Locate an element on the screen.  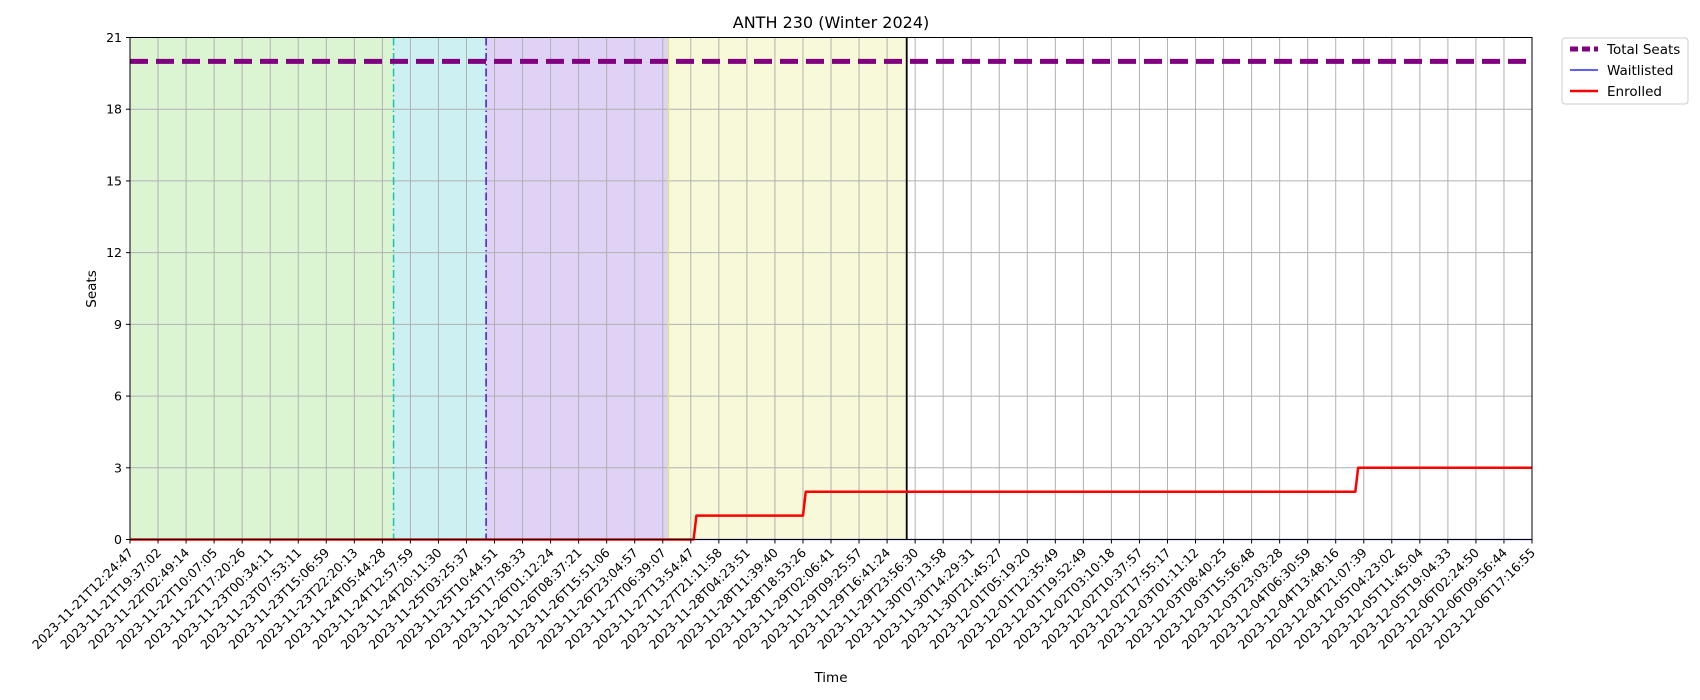
y-tick-label: 6 is located at coordinates (118, 396).